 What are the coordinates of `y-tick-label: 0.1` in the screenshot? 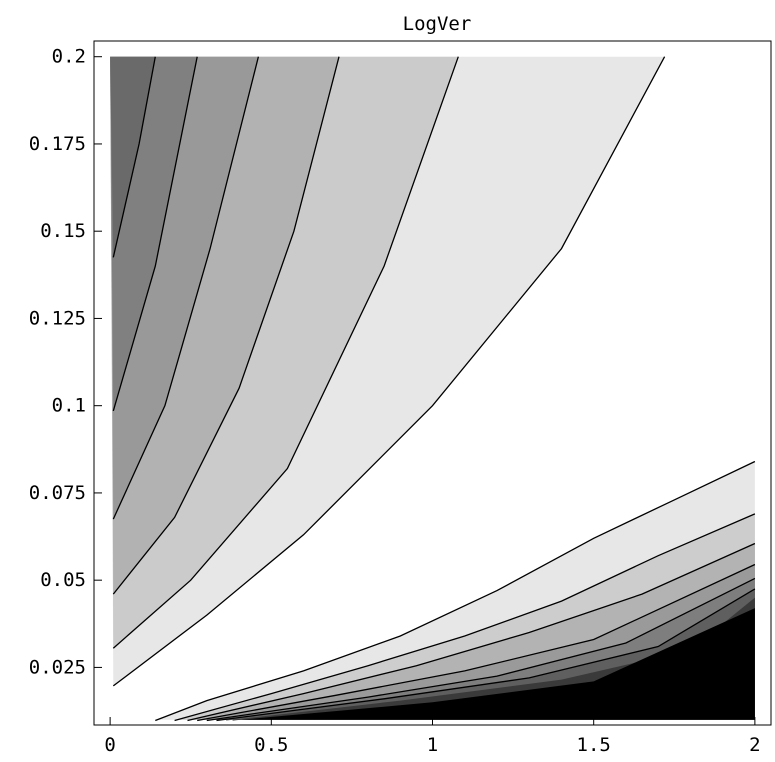 It's located at (69, 406).